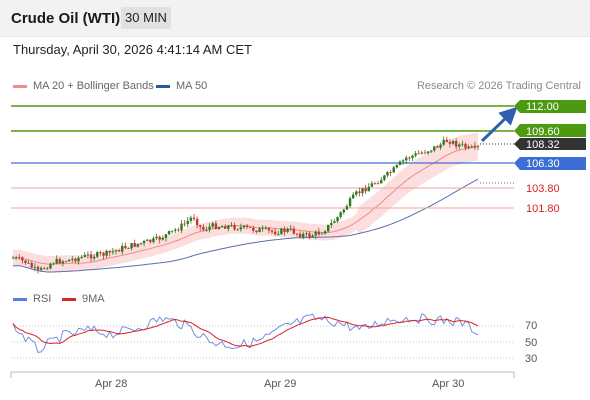 This screenshot has width=590, height=400. I want to click on legend-item-9ma: 9MA, so click(83, 299).